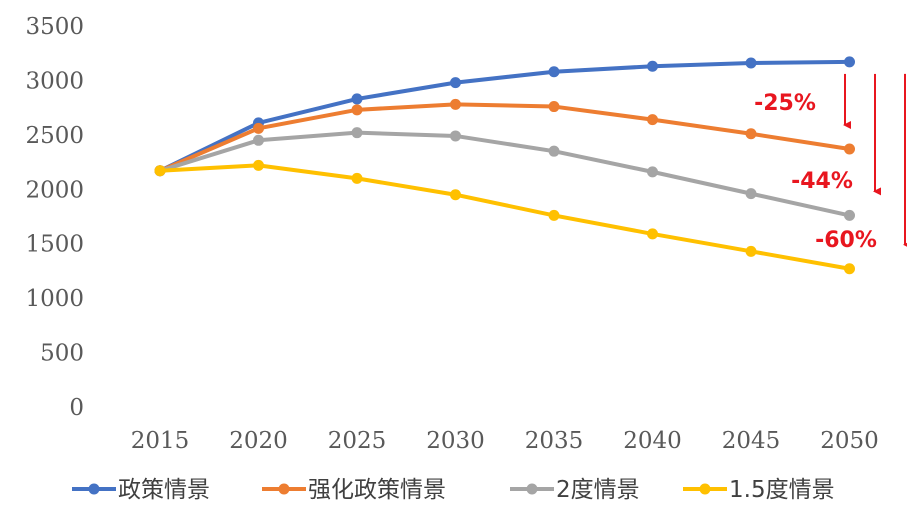 This screenshot has width=907, height=505. What do you see at coordinates (258, 441) in the screenshot?
I see `x-tick-label: 2020` at bounding box center [258, 441].